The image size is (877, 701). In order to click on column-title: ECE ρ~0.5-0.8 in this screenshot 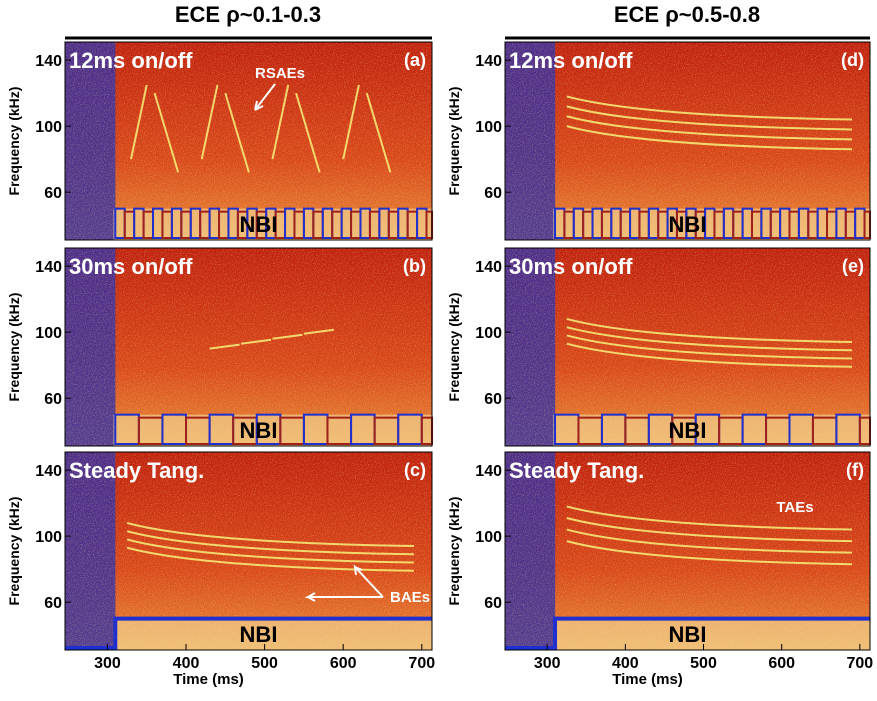, I will do `click(687, 14)`.